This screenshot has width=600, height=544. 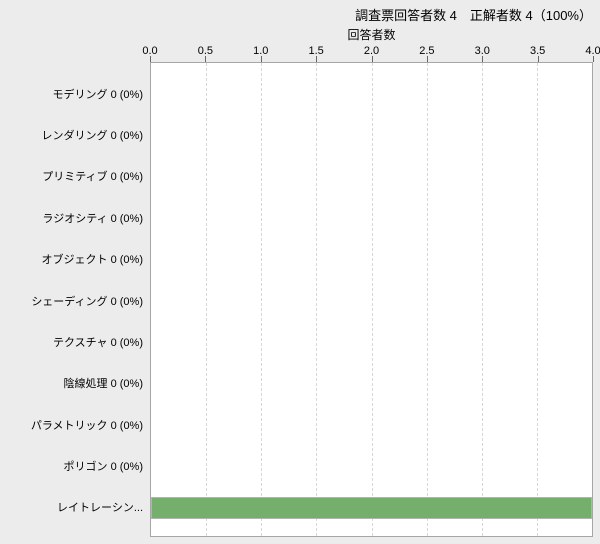 I want to click on x-tick-label: 2.0, so click(x=371, y=51).